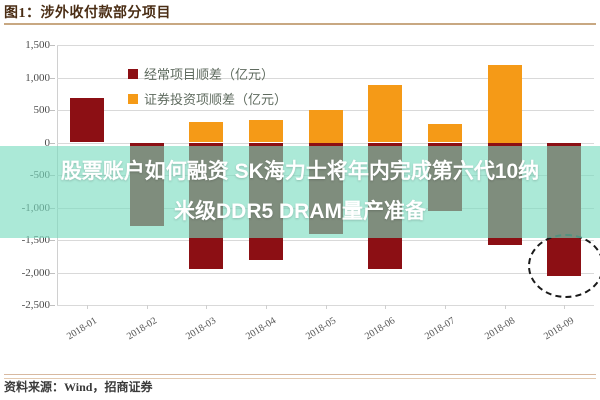 Image resolution: width=600 pixels, height=400 pixels. I want to click on x-tick-label: 2018-05, so click(320, 329).